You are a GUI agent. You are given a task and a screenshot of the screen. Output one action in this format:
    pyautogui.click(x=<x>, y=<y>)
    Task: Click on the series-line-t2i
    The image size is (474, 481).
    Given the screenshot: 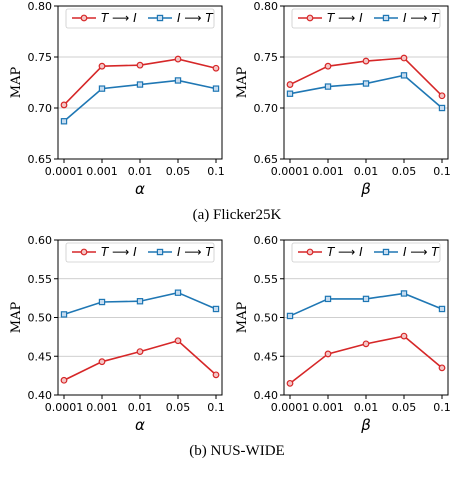 What is the action you would take?
    pyautogui.click(x=140, y=360)
    